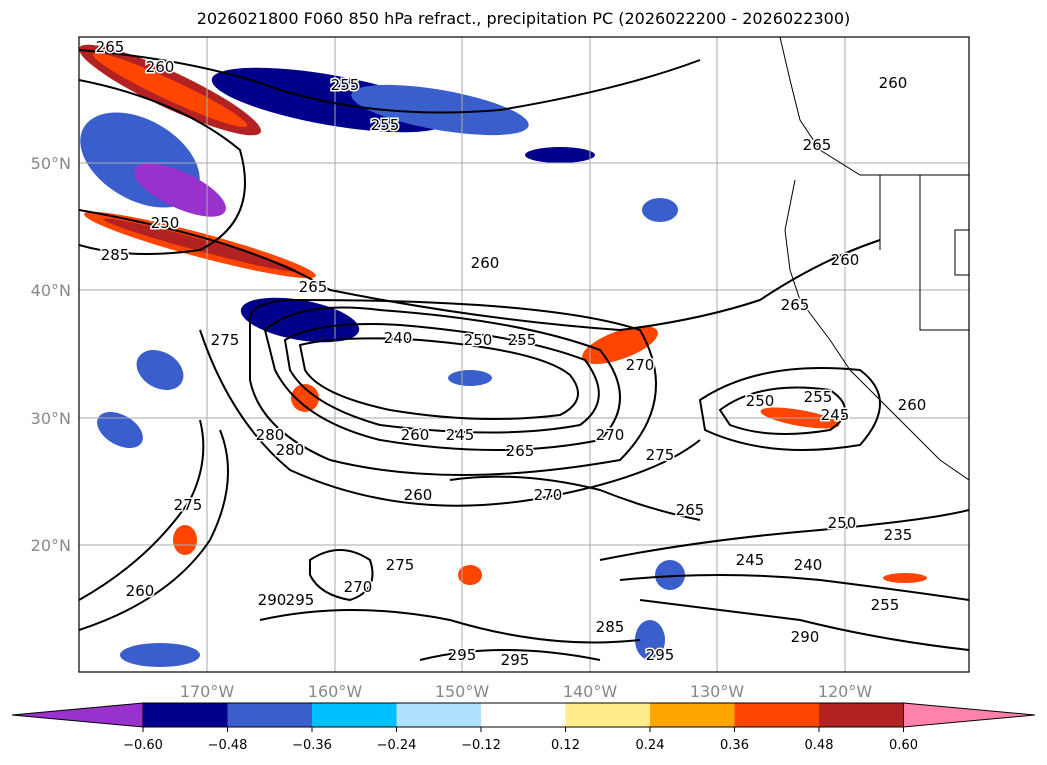 This screenshot has width=1047, height=765. I want to click on lon-label: 160°W, so click(335, 691).